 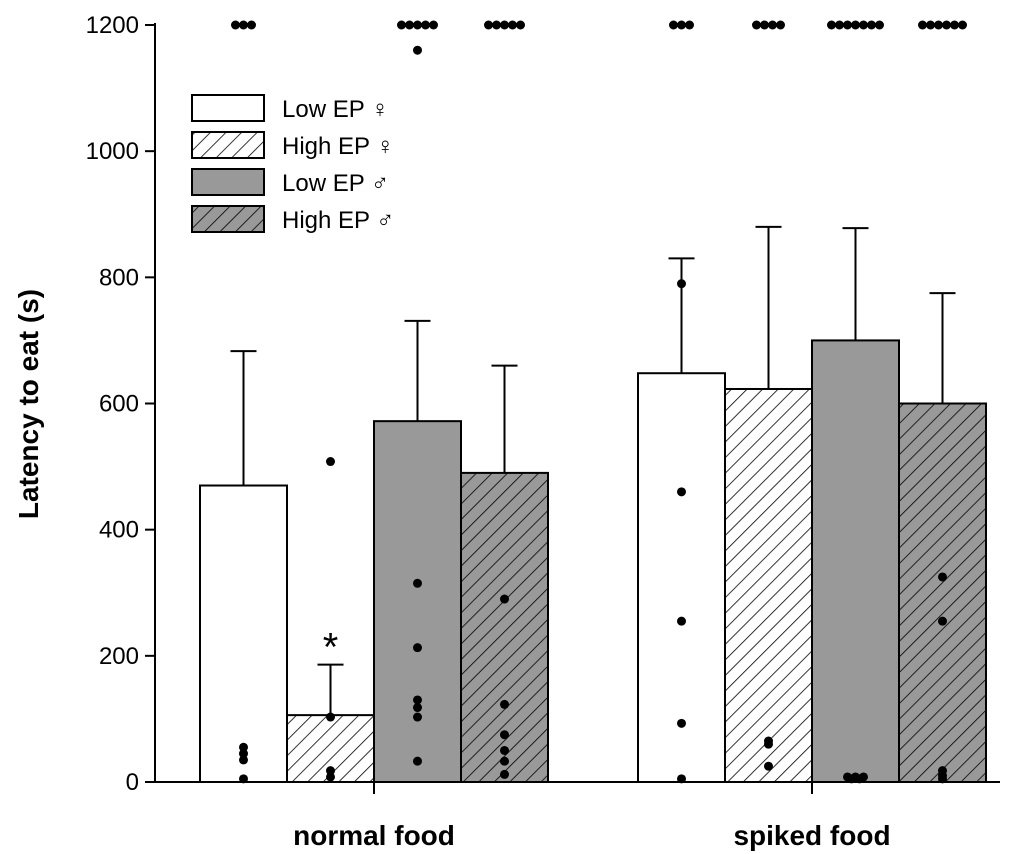 I want to click on legend-label: High EP ♀, so click(x=338, y=146).